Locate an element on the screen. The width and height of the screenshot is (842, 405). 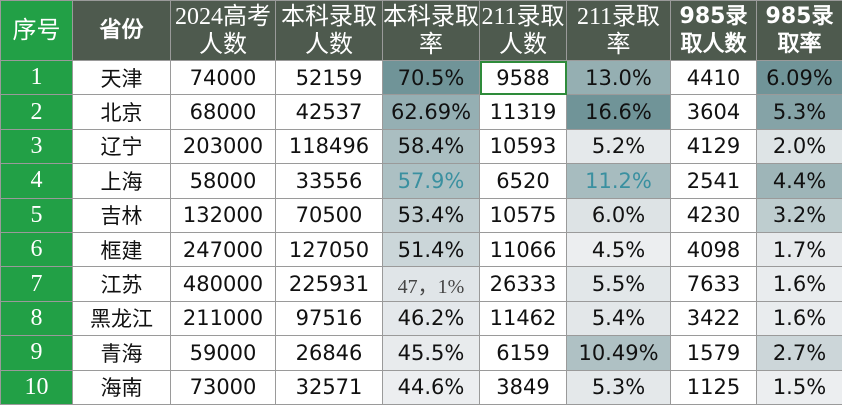
cell-exam-takers: 68000 is located at coordinates (223, 112).